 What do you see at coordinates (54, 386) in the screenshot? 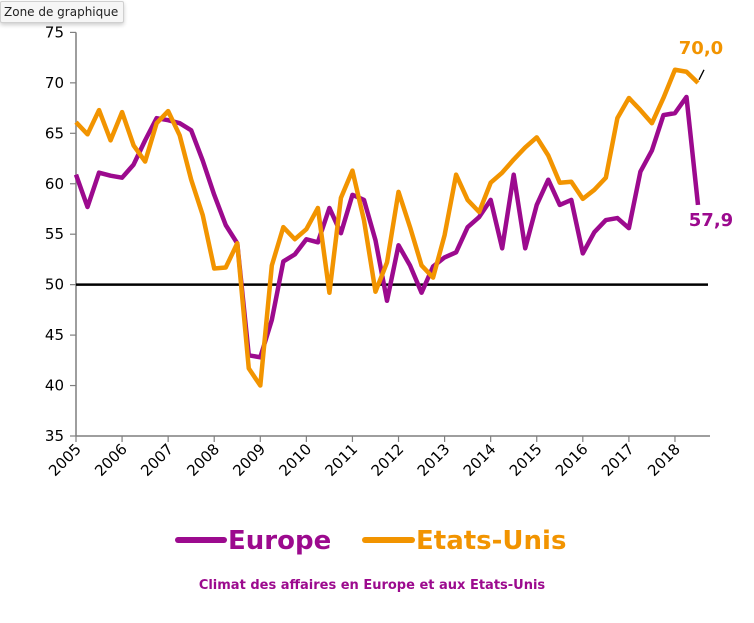
I see `y-tick-label: 40` at bounding box center [54, 386].